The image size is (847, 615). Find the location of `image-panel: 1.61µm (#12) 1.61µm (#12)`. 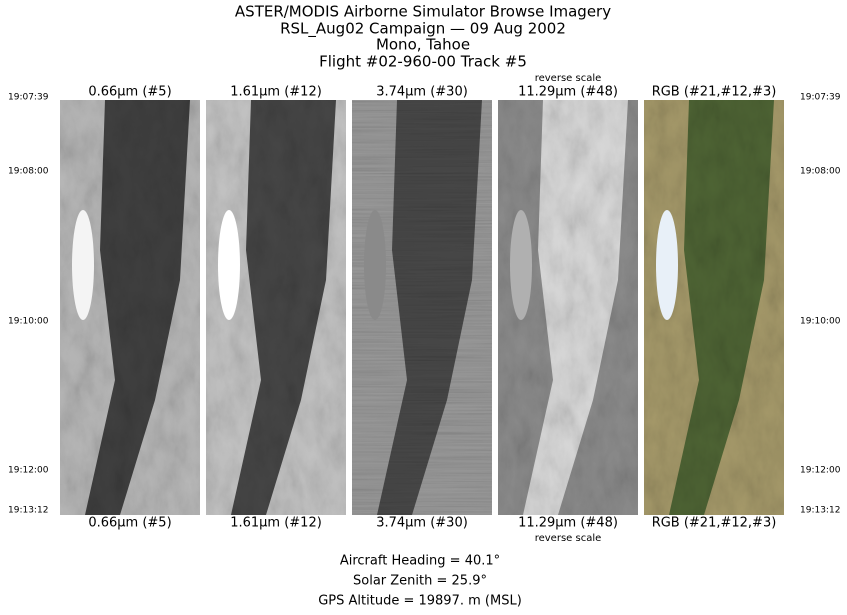

image-panel: 1.61µm (#12) 1.61µm (#12) is located at coordinates (276, 308).